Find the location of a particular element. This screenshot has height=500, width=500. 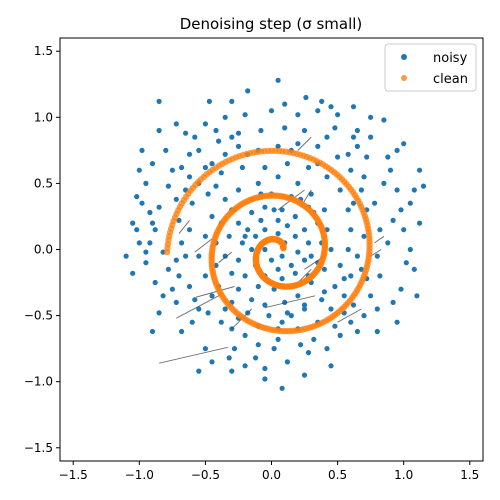

legend-marker-noisy is located at coordinates (404, 57).